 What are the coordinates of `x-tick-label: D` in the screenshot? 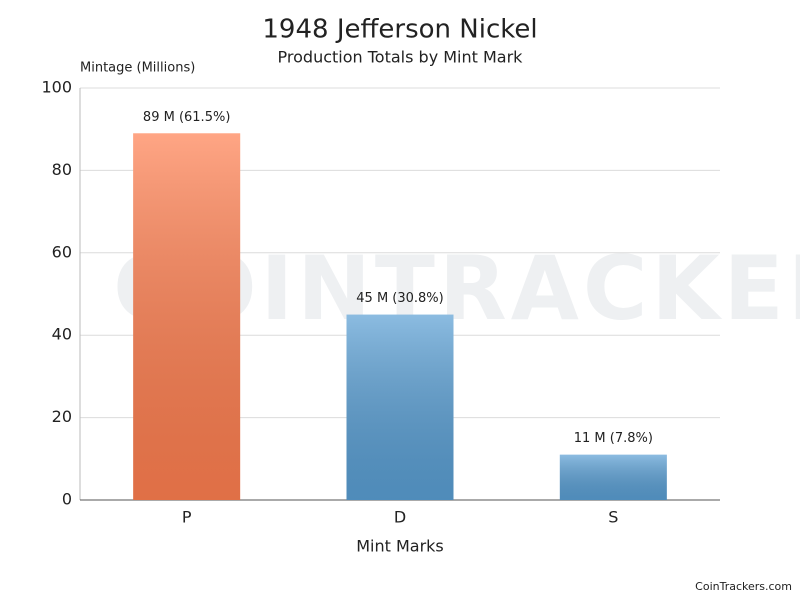 It's located at (400, 517).